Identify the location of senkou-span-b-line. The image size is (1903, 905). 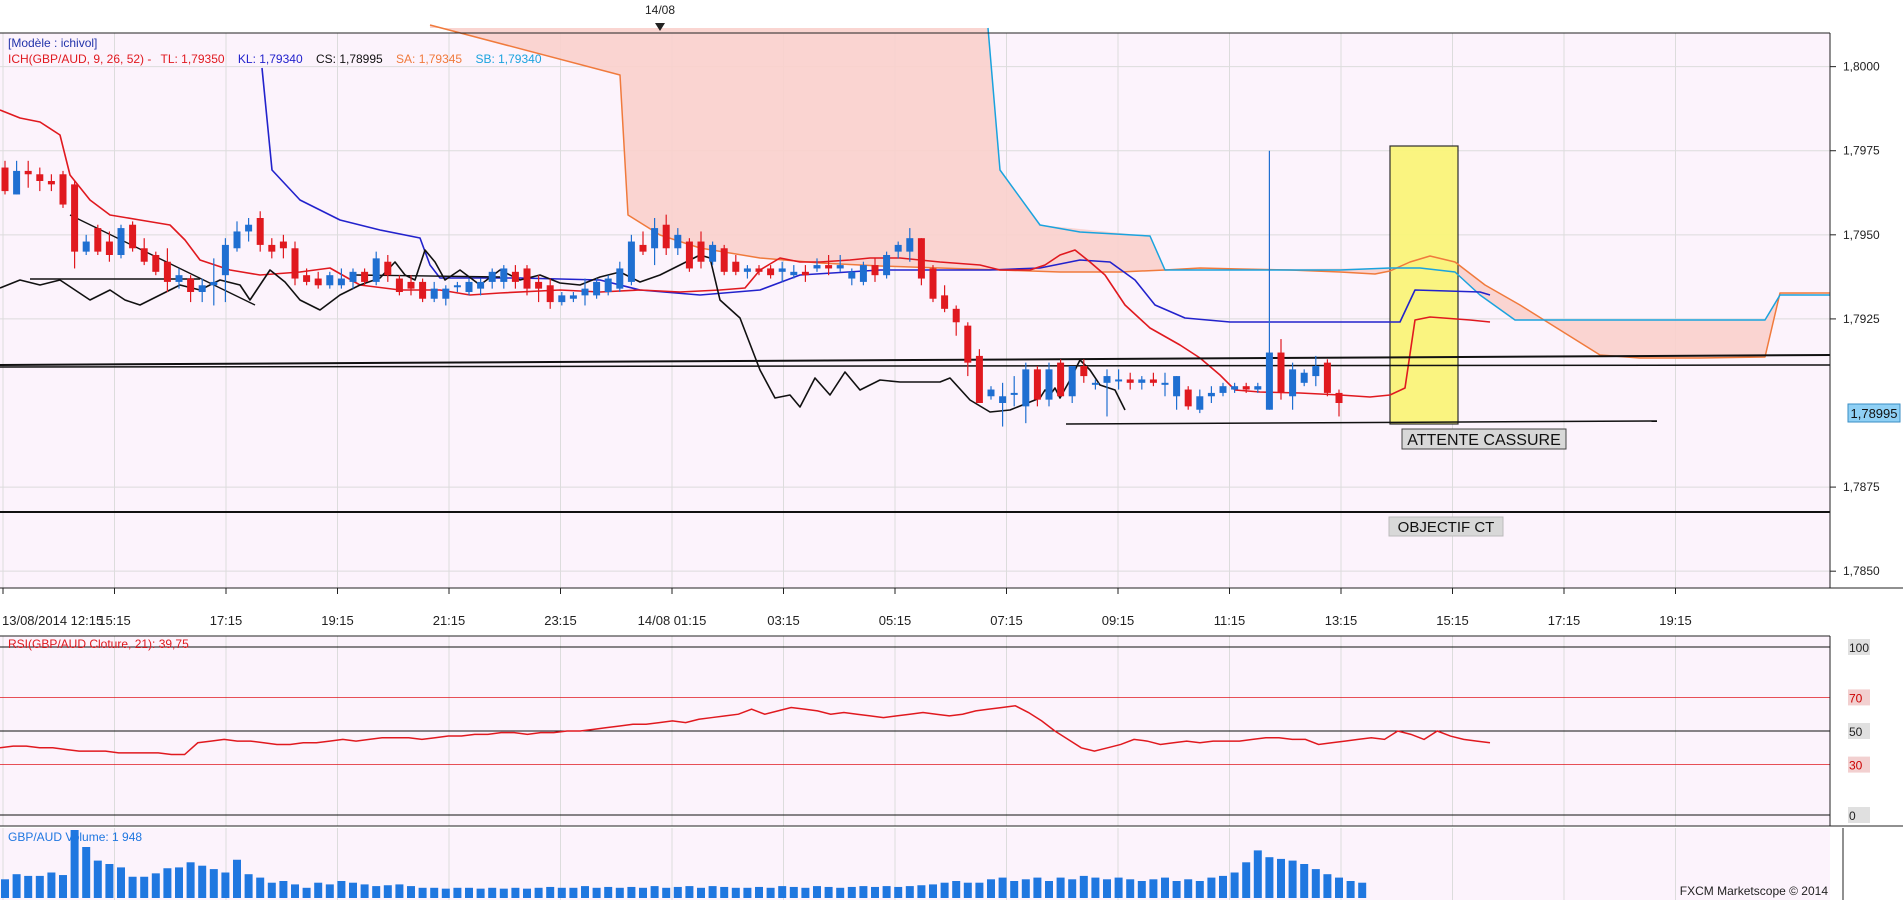
(1408, 174).